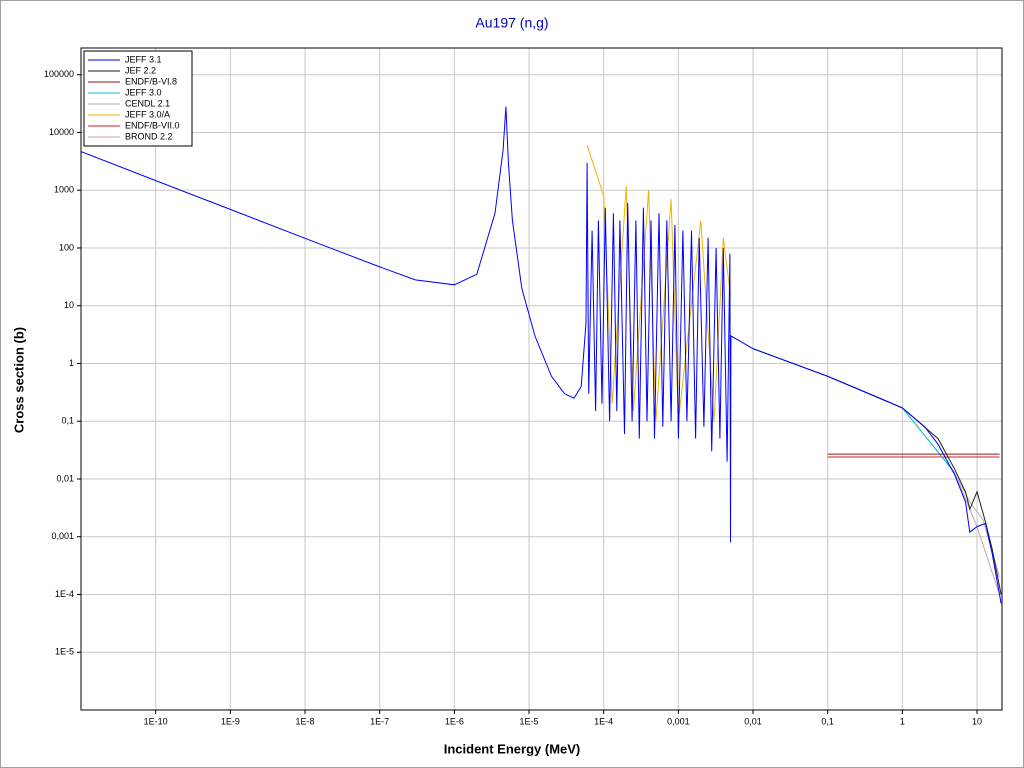 This screenshot has width=1024, height=768. I want to click on x-tick-label: 0,1, so click(827, 721).